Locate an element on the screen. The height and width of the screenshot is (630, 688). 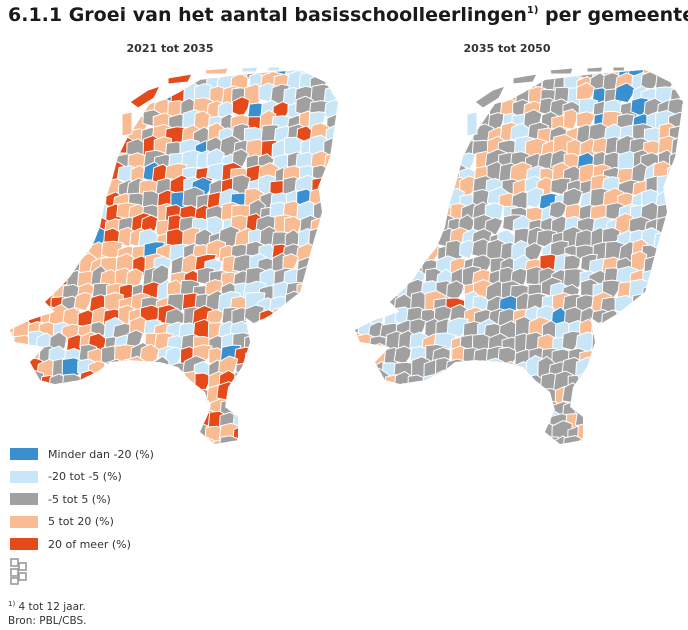
legend-swatch-grey is located at coordinates (24, 499).